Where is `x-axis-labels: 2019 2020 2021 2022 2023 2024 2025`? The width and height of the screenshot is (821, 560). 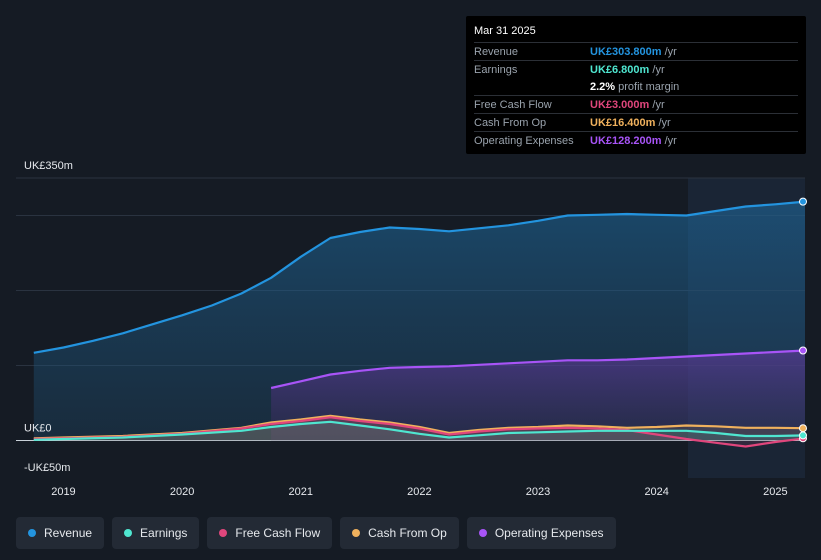
x-axis-labels: 2019 2020 2021 2022 2023 2024 2025 is located at coordinates (419, 492).